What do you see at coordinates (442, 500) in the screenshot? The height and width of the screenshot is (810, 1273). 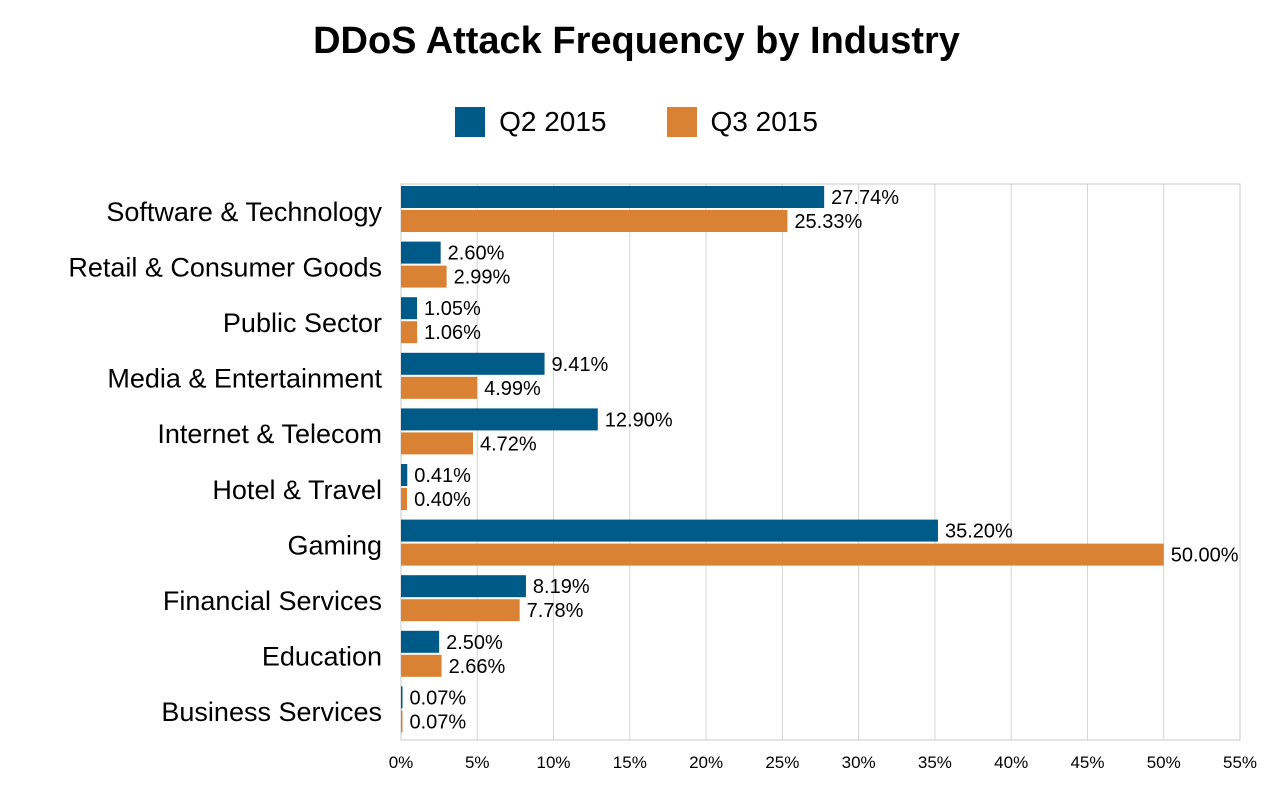 I see `data-label: 0.40%` at bounding box center [442, 500].